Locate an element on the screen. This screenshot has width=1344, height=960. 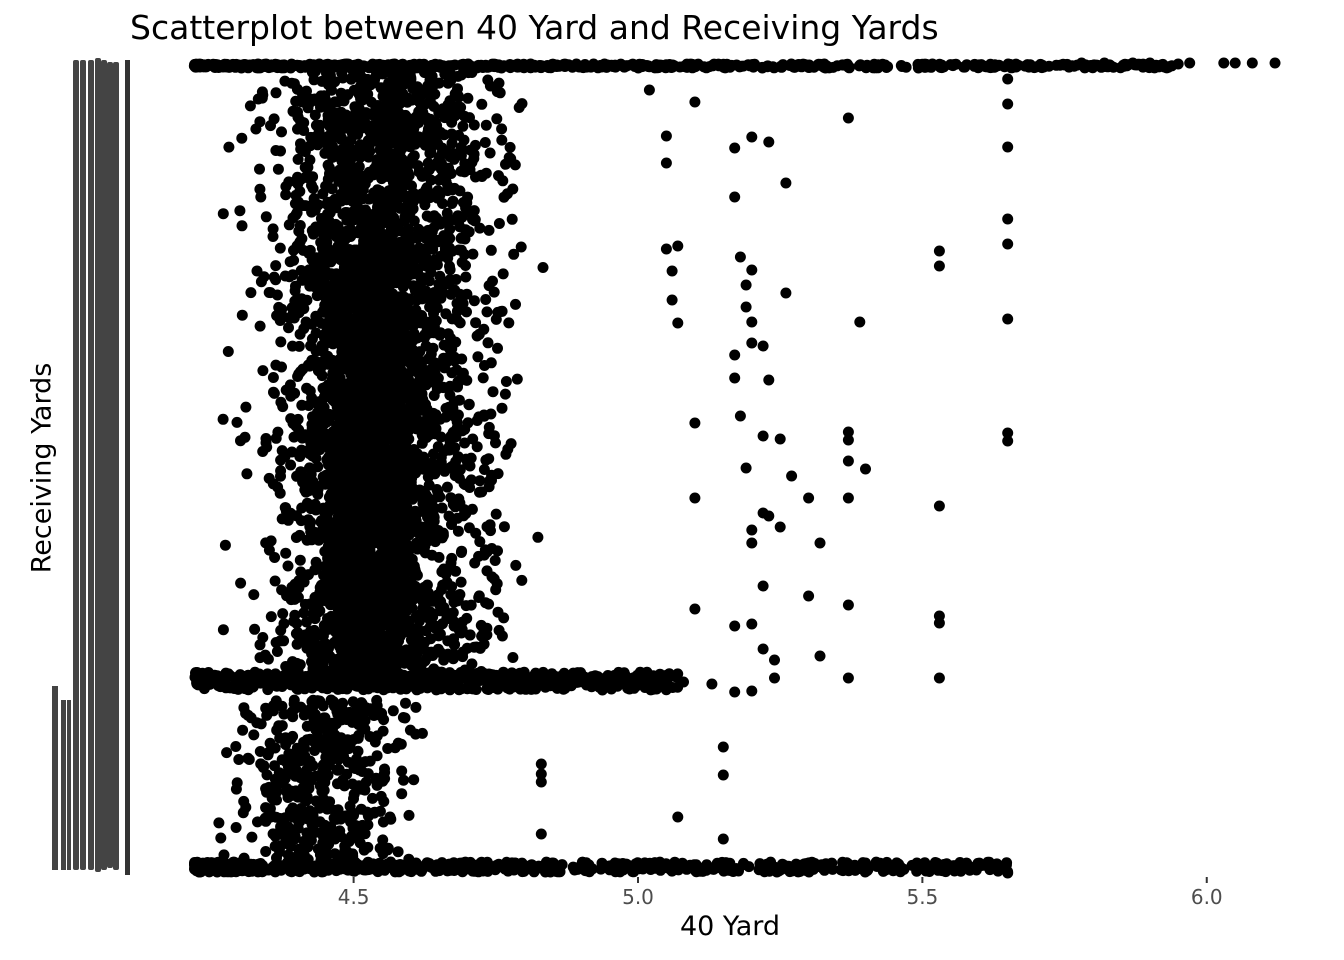
y-tick-labels-overlap is located at coordinates (91, 466).